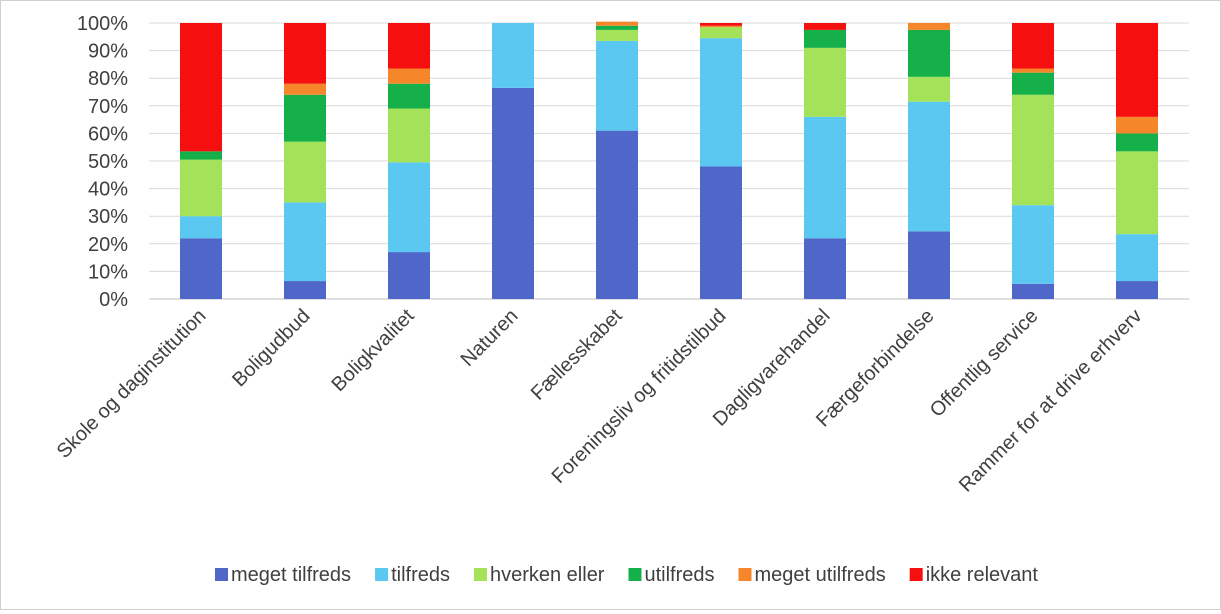  I want to click on legend-label: tilfreds, so click(420, 575).